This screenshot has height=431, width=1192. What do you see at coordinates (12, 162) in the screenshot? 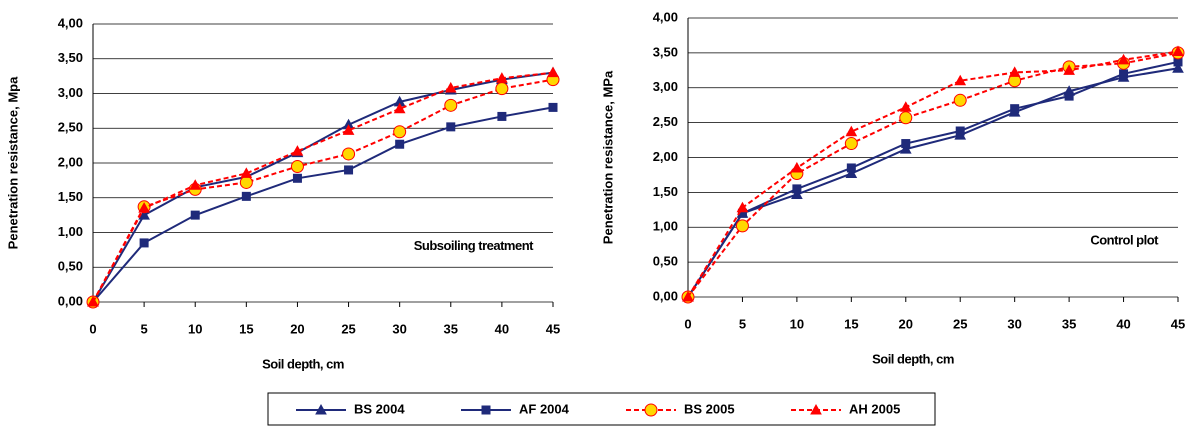
I see `y-axis-label: Penetration resistance, Mpa` at bounding box center [12, 162].